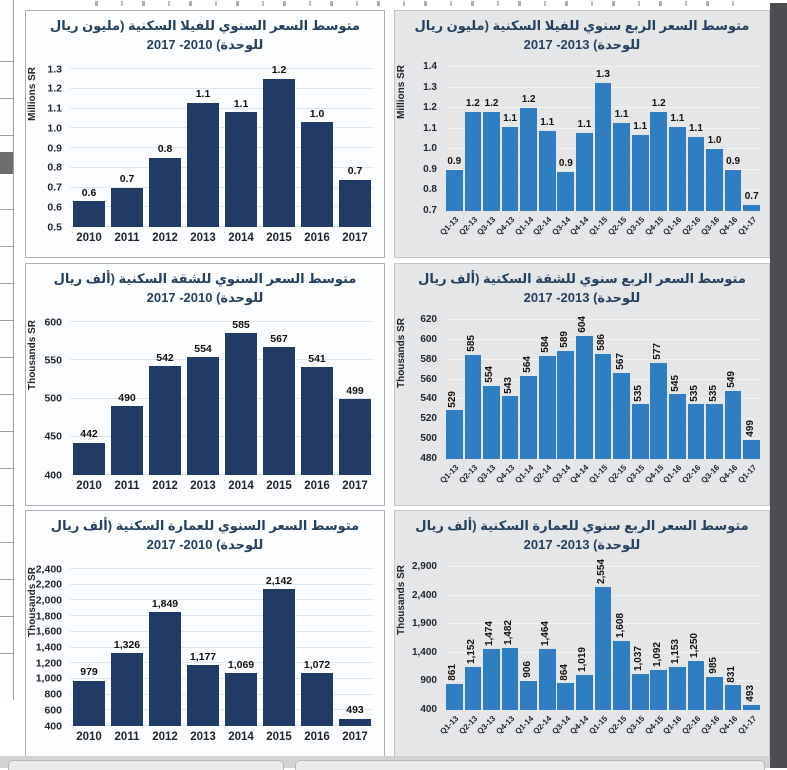 The image size is (787, 770). What do you see at coordinates (750, 429) in the screenshot?
I see `bar-value-label: 499` at bounding box center [750, 429].